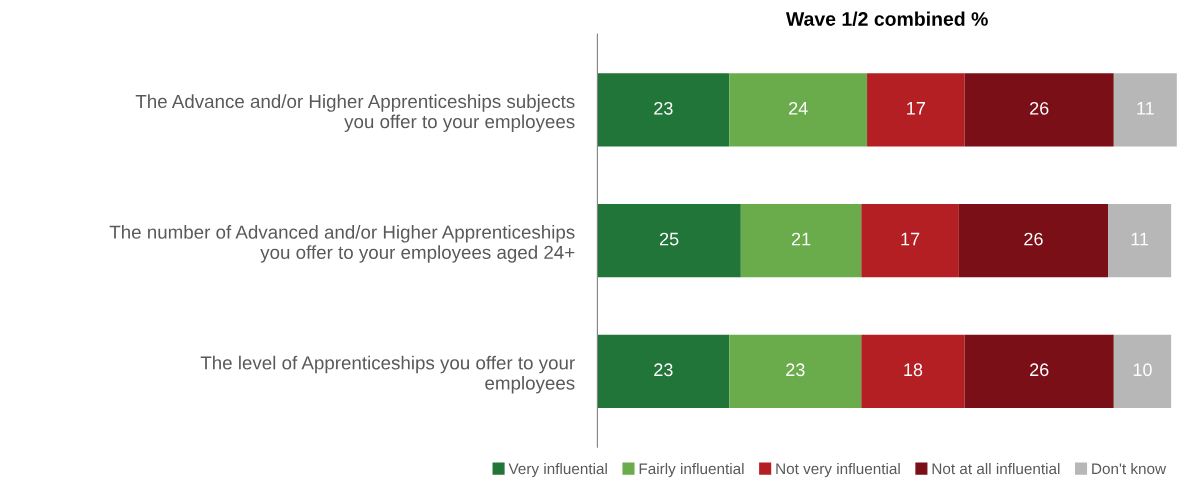  Describe the element at coordinates (1129, 468) in the screenshot. I see `legend-label: Don't know` at that location.